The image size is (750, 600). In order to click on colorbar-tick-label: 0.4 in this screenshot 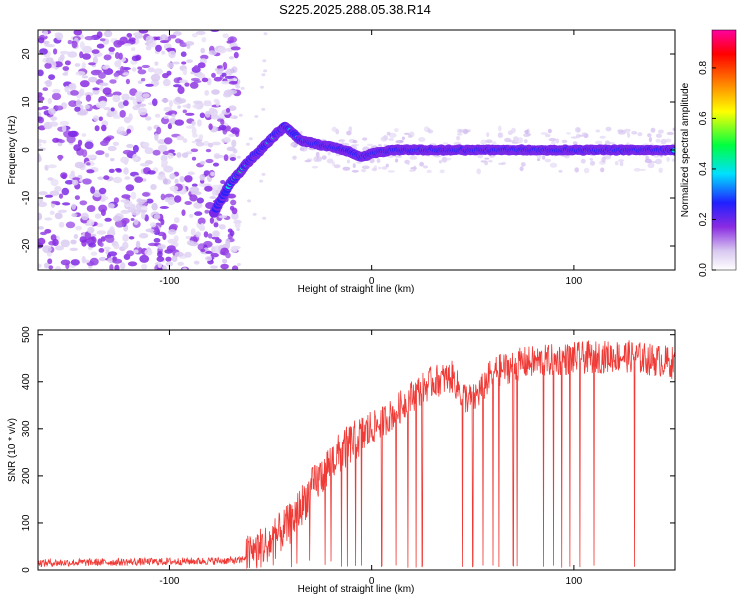, I will do `click(703, 169)`.